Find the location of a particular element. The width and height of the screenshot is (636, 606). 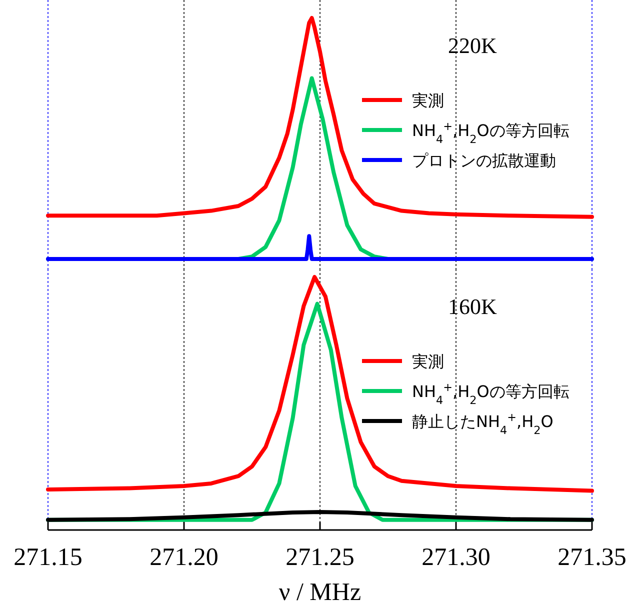

legend-title: 160K is located at coordinates (472, 306).